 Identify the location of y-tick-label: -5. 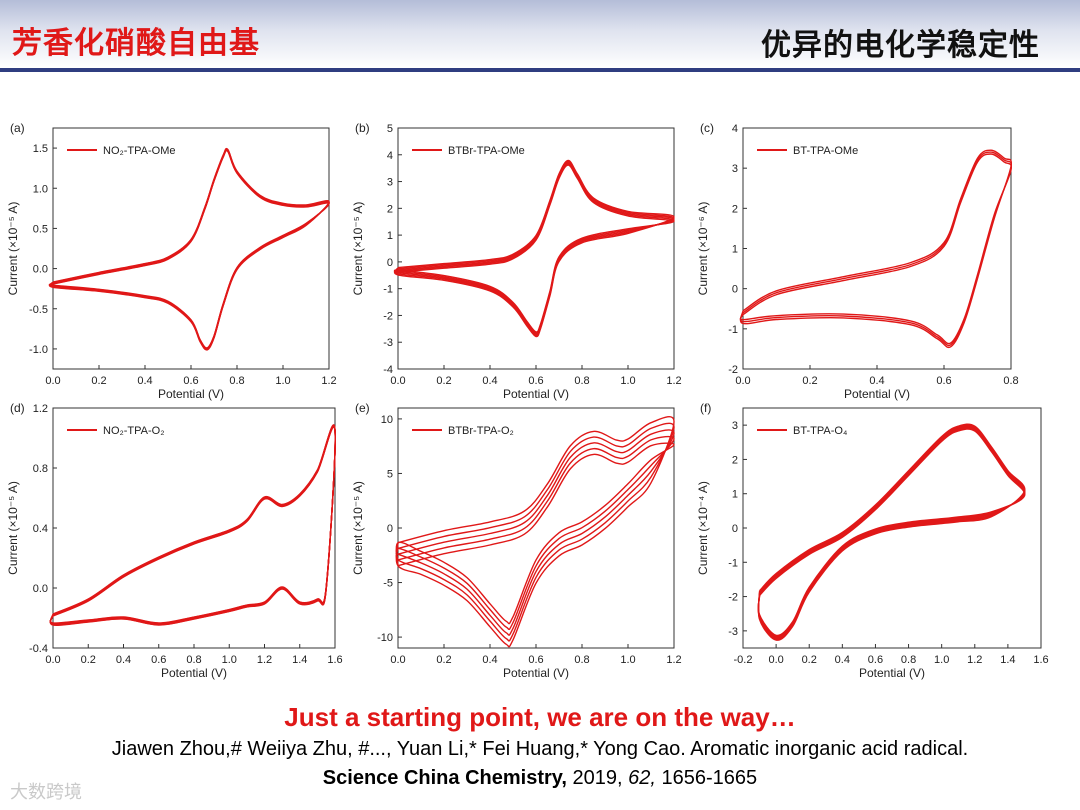
(388, 584).